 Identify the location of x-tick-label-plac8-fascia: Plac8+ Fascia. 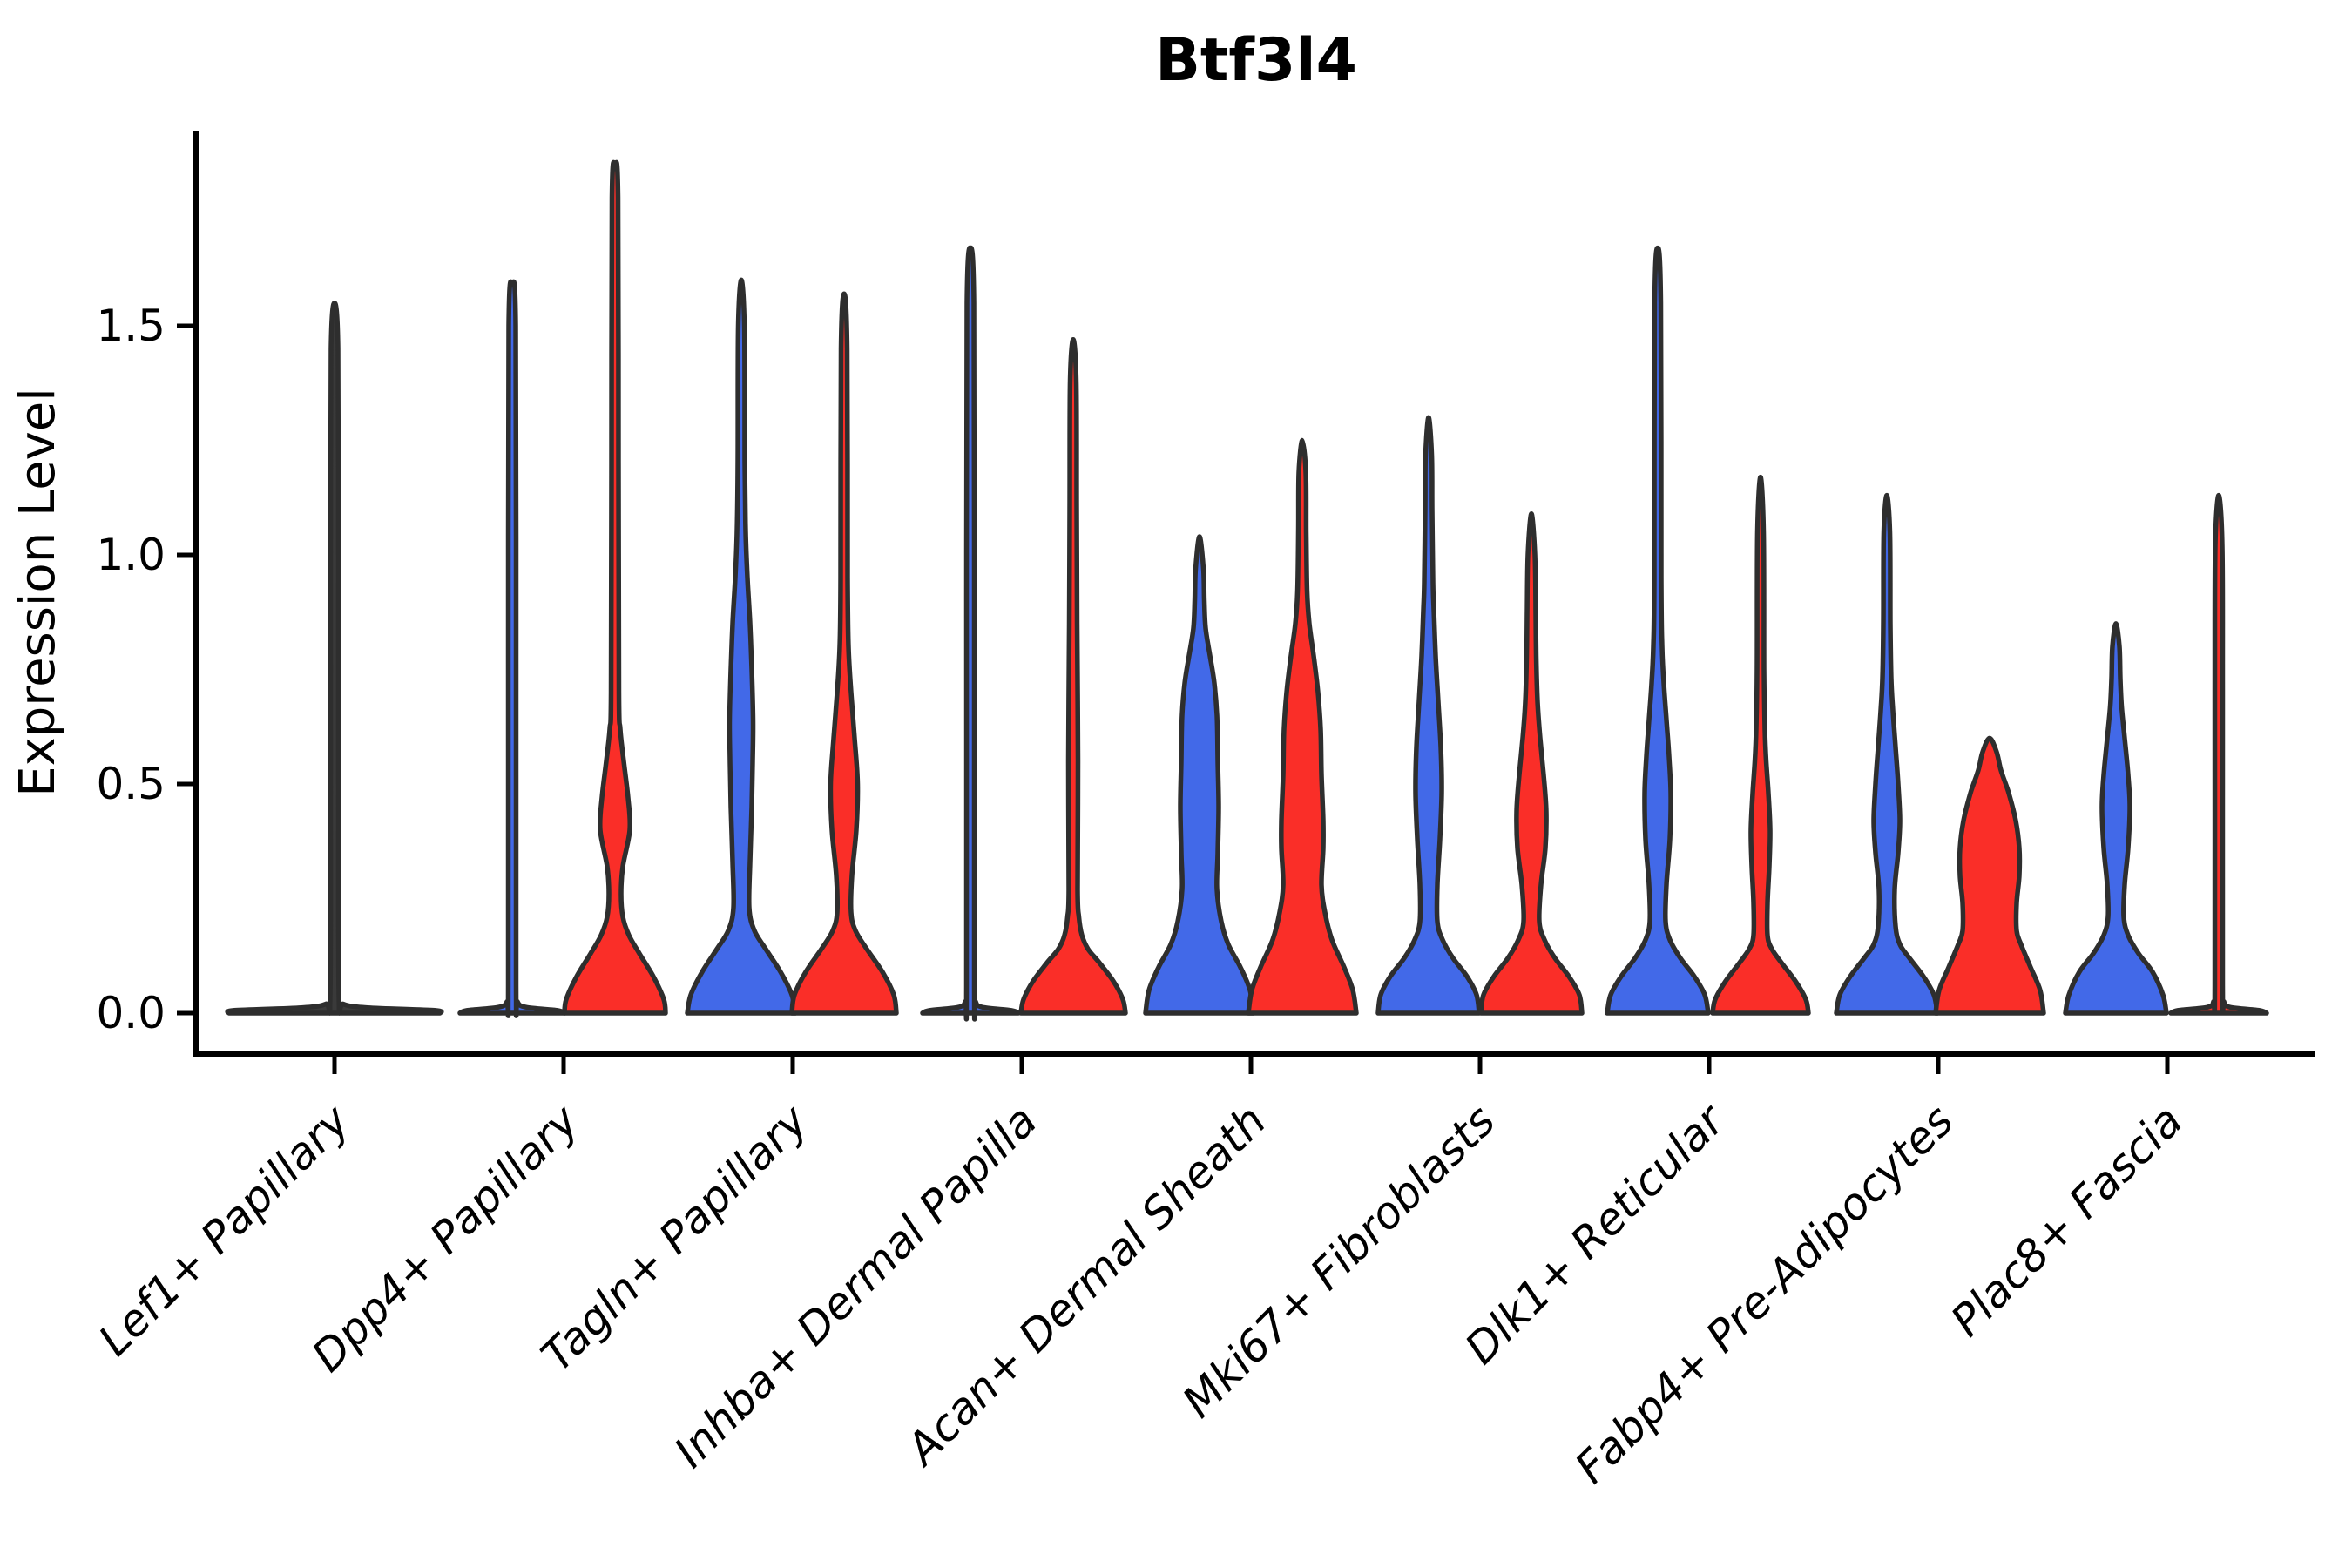
(2067, 1221).